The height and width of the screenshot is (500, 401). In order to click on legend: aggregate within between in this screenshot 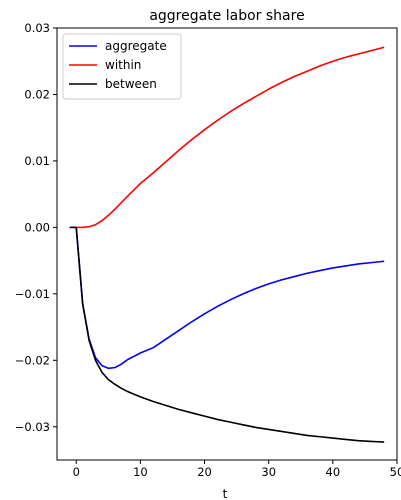, I will do `click(122, 66)`.